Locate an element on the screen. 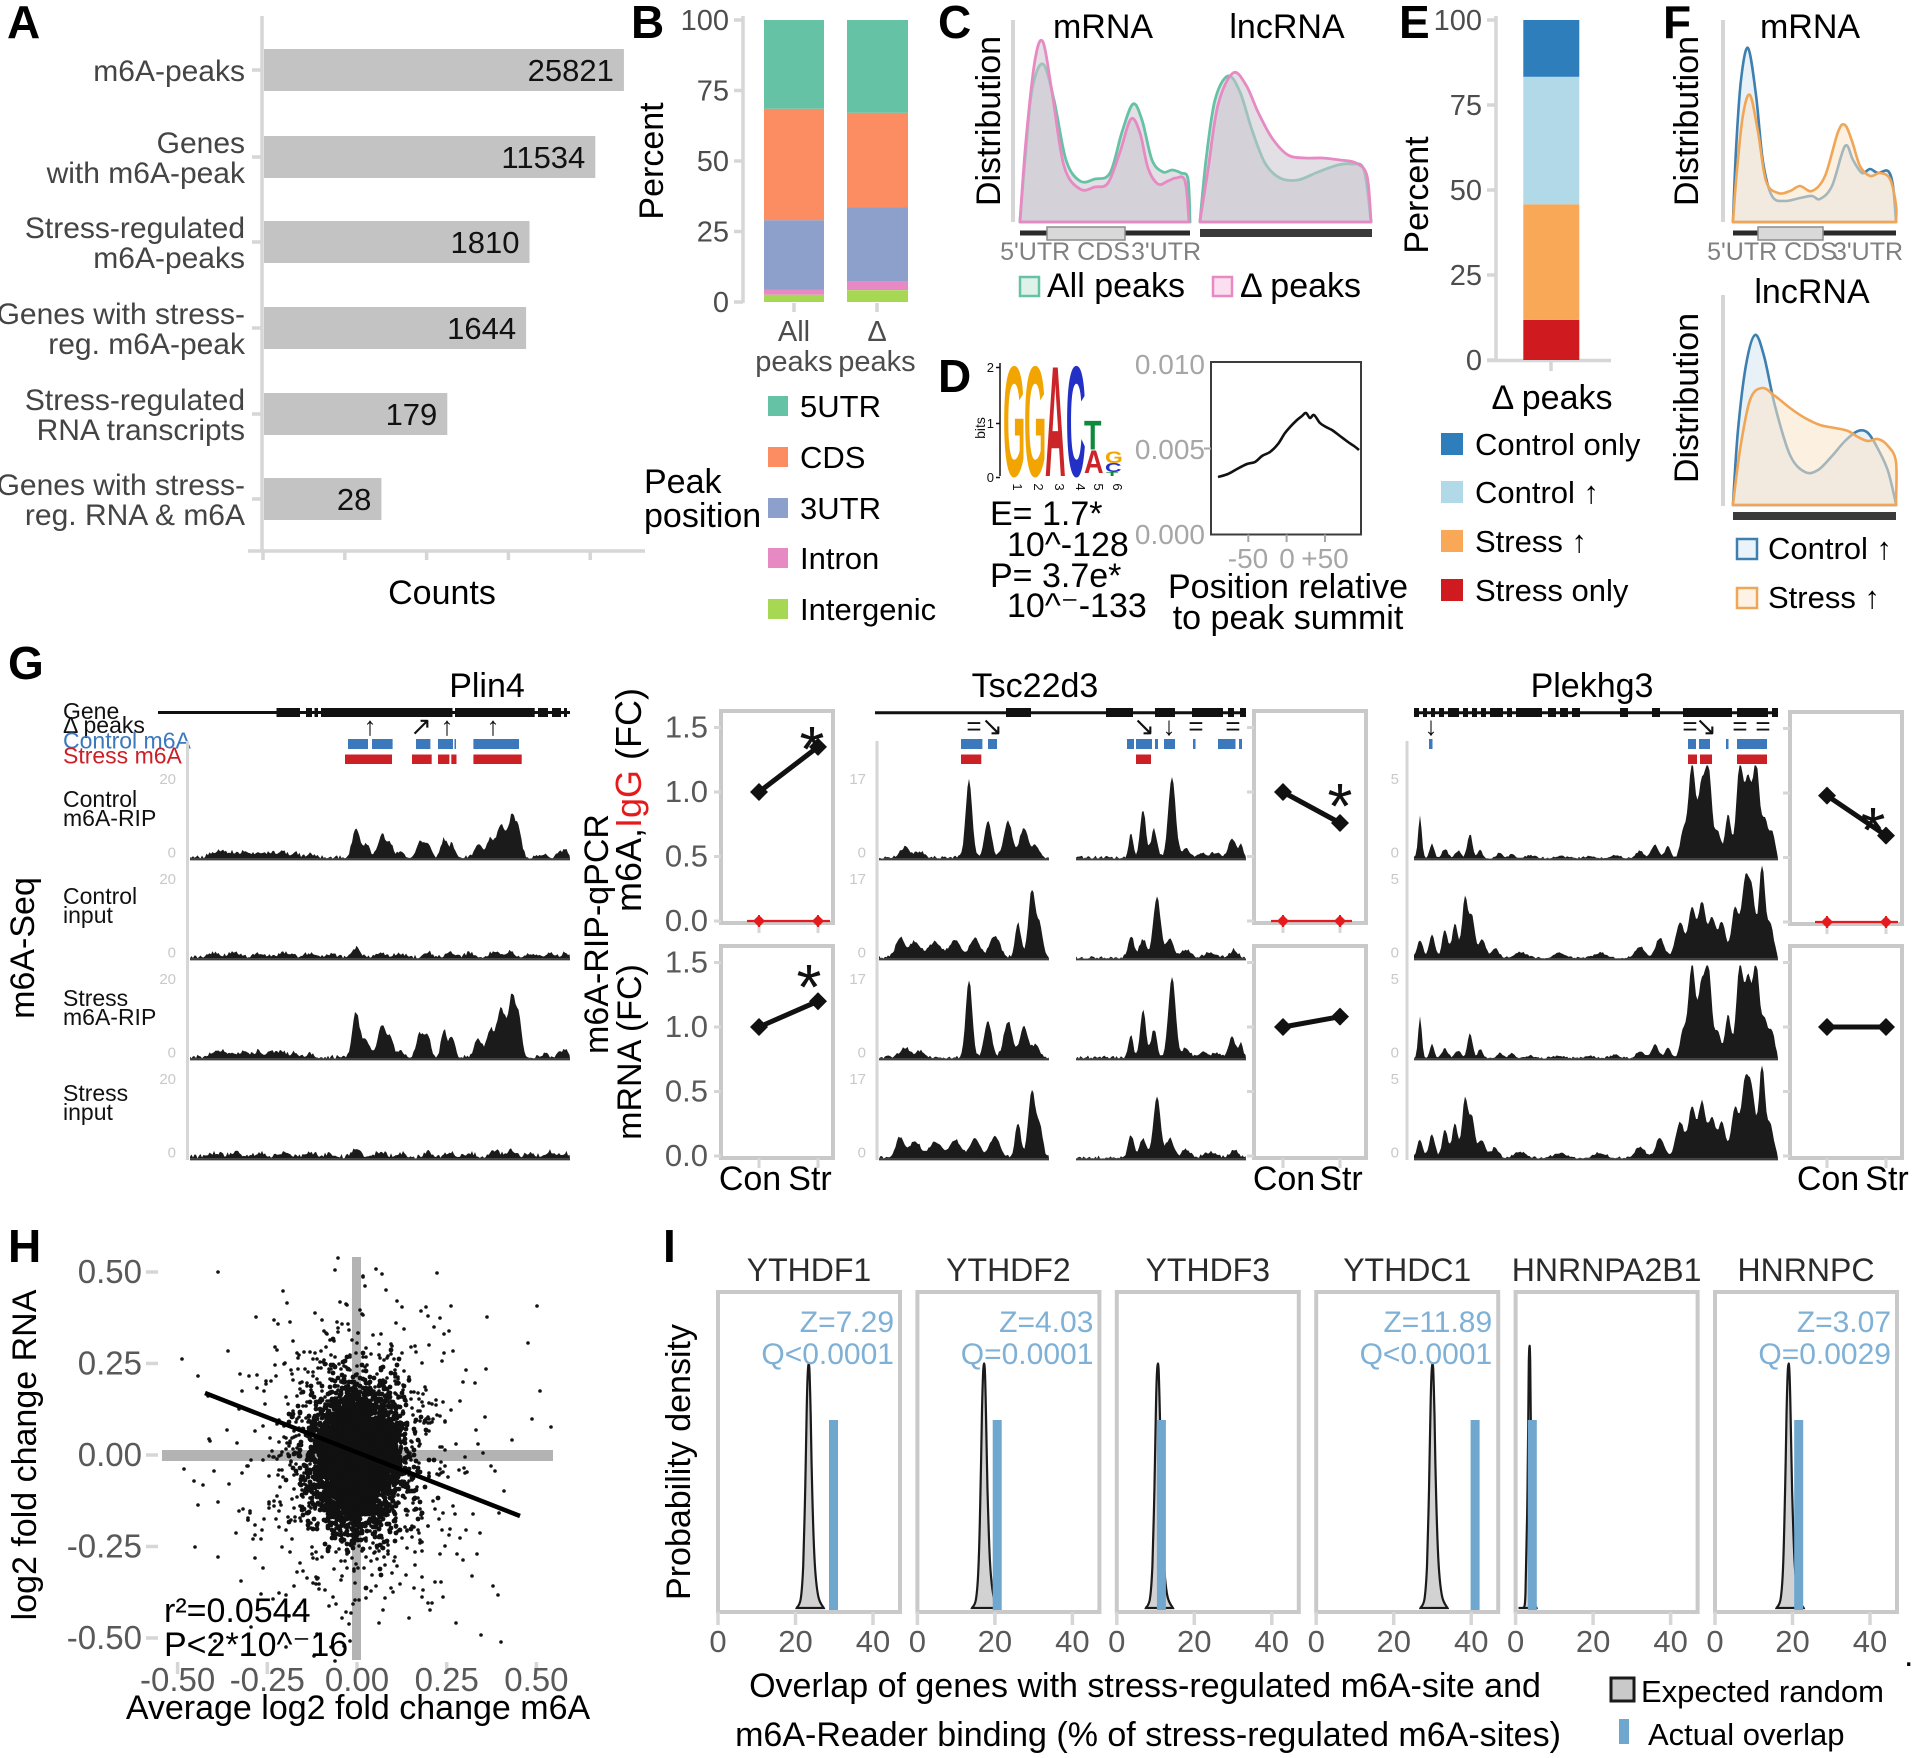 The image size is (1917, 1758). svg-text: mRNA (FC) is located at coordinates (630, 1052).